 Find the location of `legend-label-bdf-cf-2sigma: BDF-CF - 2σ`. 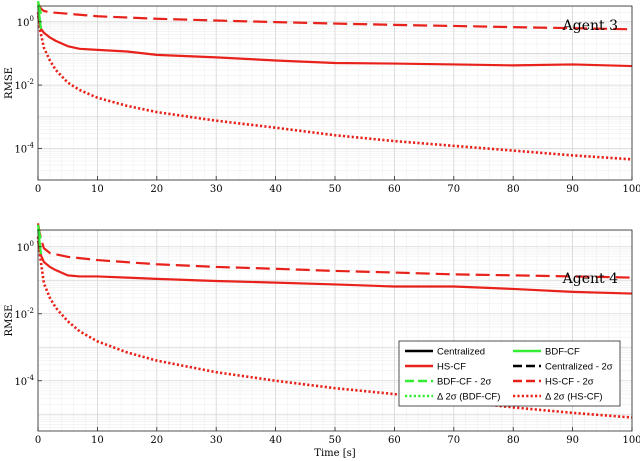

legend-label-bdf-cf-2sigma: BDF-CF - 2σ is located at coordinates (464, 382).